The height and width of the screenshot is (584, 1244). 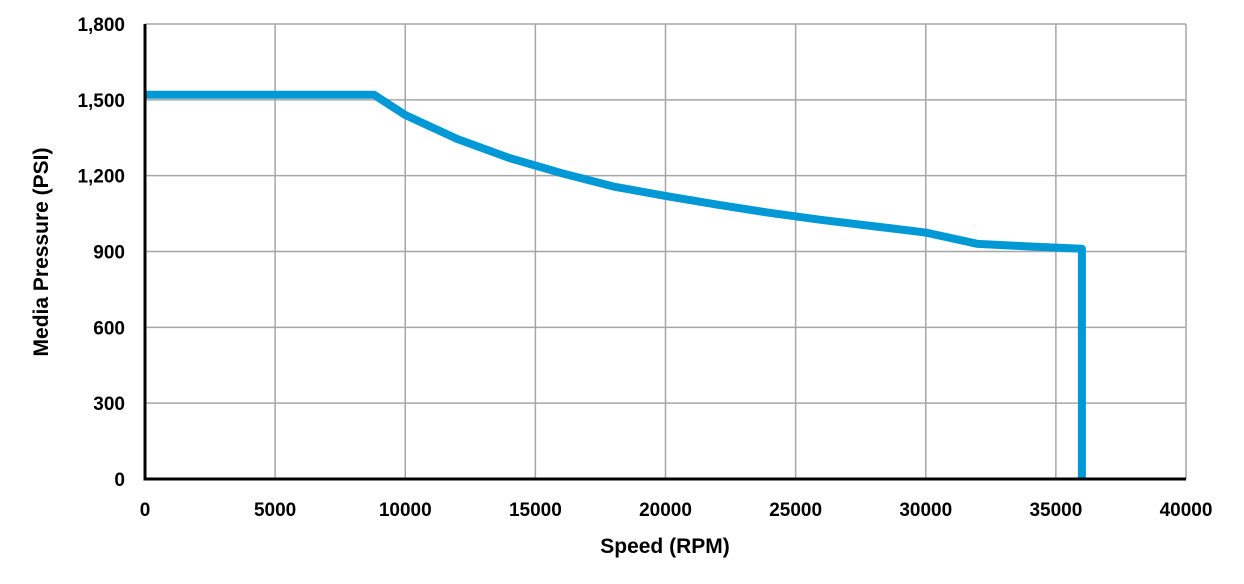 What do you see at coordinates (109, 328) in the screenshot?
I see `y-tick-label: 600` at bounding box center [109, 328].